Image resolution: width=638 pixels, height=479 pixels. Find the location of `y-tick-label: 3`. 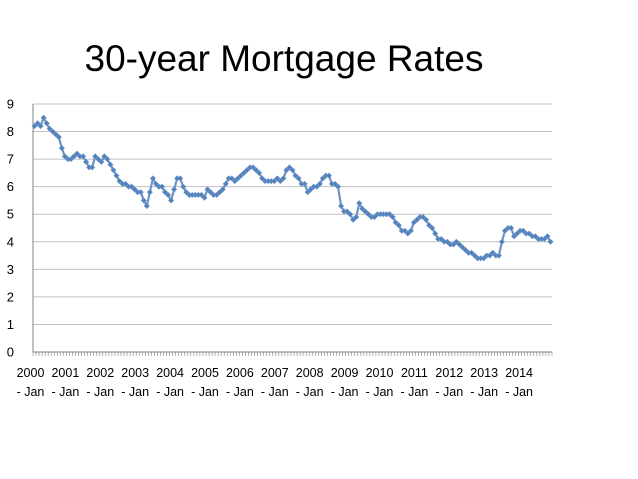

y-tick-label: 3 is located at coordinates (10, 269).